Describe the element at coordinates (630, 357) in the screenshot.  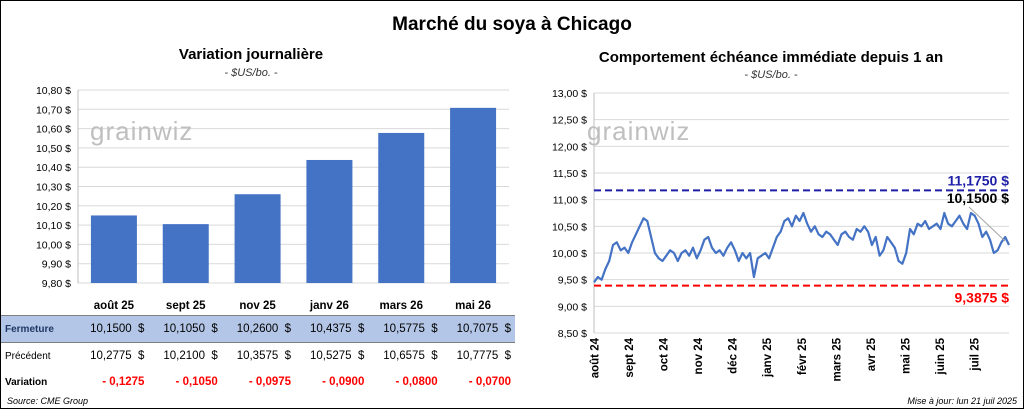
I see `x-tick-label: sept 24` at that location.